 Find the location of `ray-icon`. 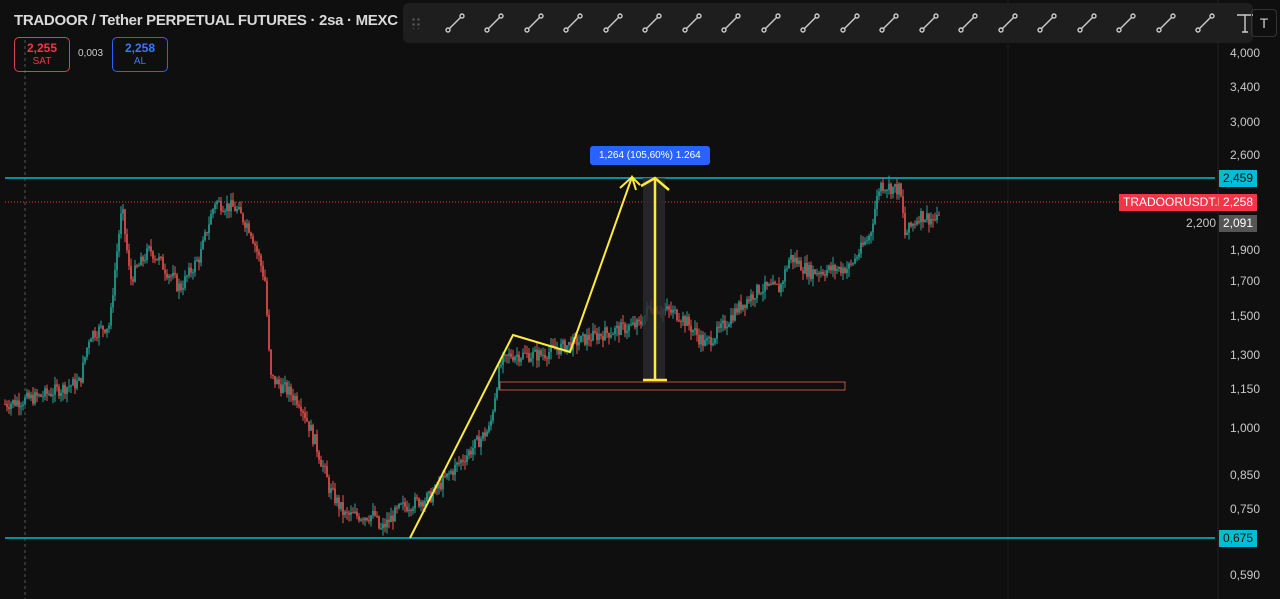

ray-icon is located at coordinates (1206, 23).